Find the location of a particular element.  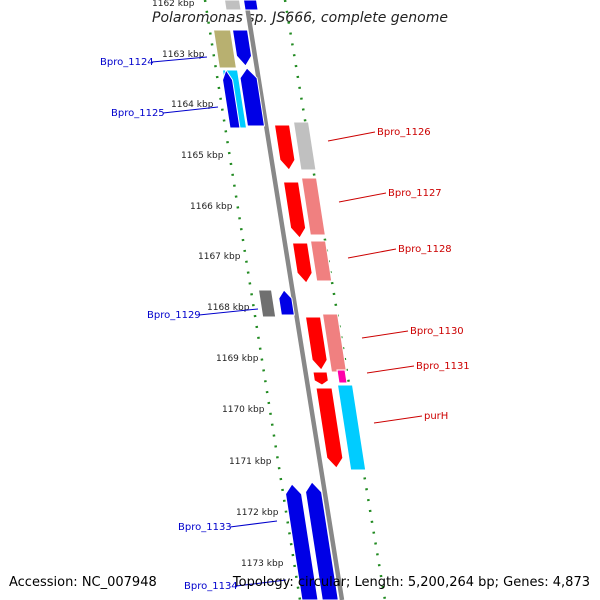

gene-top-blue is located at coordinates (250, 5).